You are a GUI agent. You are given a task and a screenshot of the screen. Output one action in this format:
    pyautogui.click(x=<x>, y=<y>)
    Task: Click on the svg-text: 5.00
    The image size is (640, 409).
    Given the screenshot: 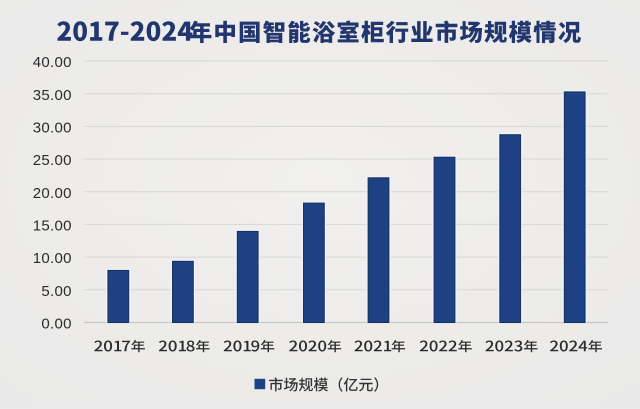 What is the action you would take?
    pyautogui.click(x=56, y=291)
    